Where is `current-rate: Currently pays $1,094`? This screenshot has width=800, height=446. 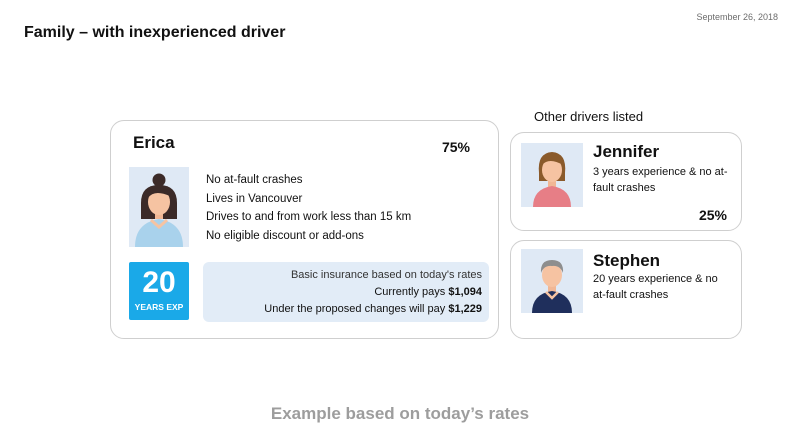
current-rate: Currently pays $1,094 is located at coordinates (342, 292).